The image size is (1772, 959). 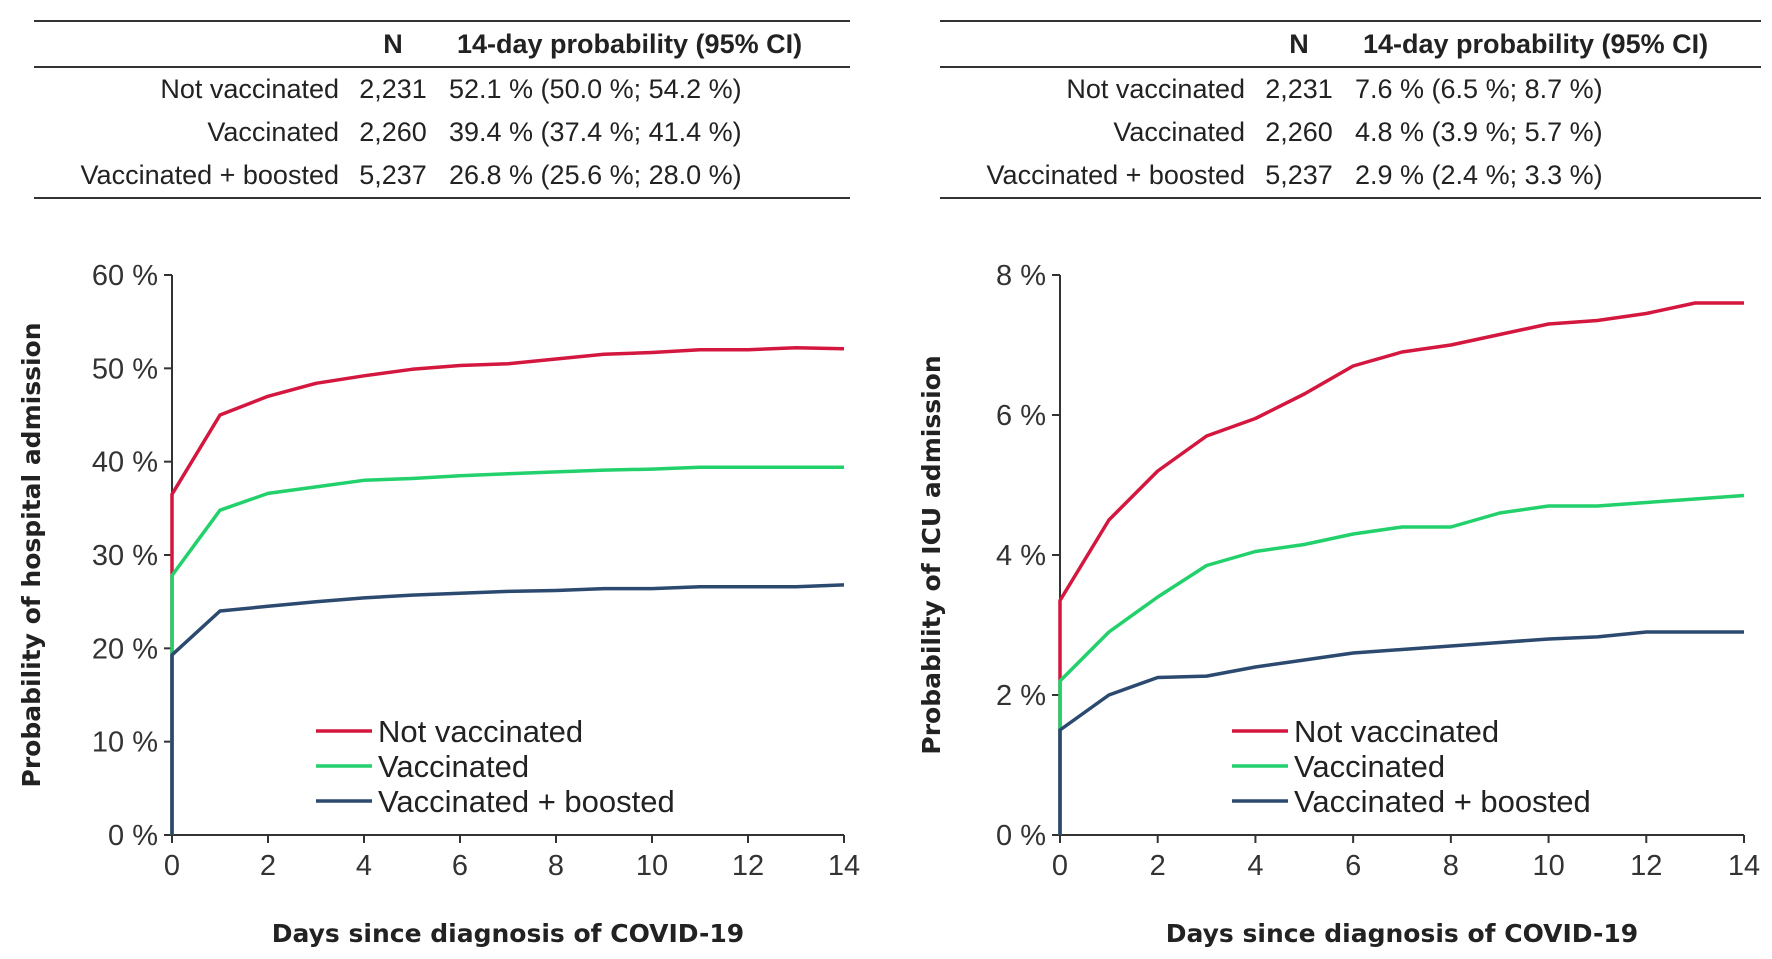 What do you see at coordinates (595, 175) in the screenshot?
I see `probability-cell: 26.8 % (25.6 %; 28.0 %)` at bounding box center [595, 175].